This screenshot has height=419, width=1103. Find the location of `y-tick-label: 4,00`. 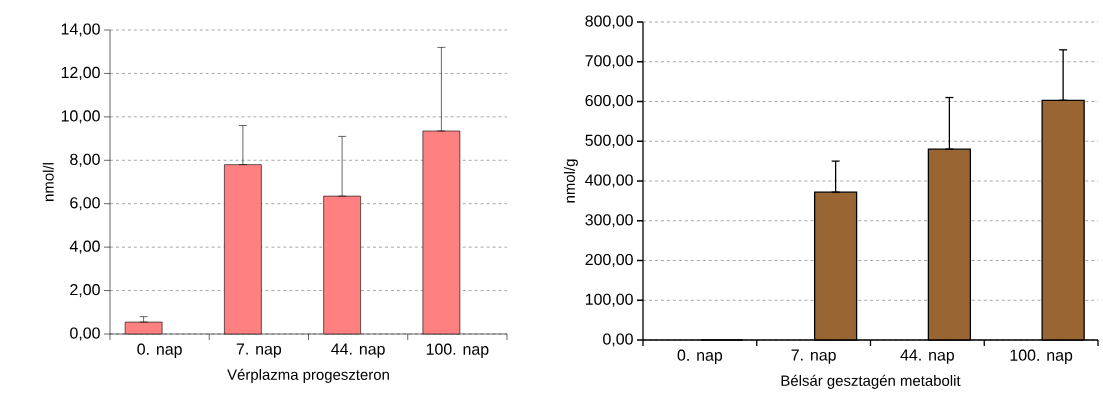

y-tick-label: 4,00 is located at coordinates (84, 247).